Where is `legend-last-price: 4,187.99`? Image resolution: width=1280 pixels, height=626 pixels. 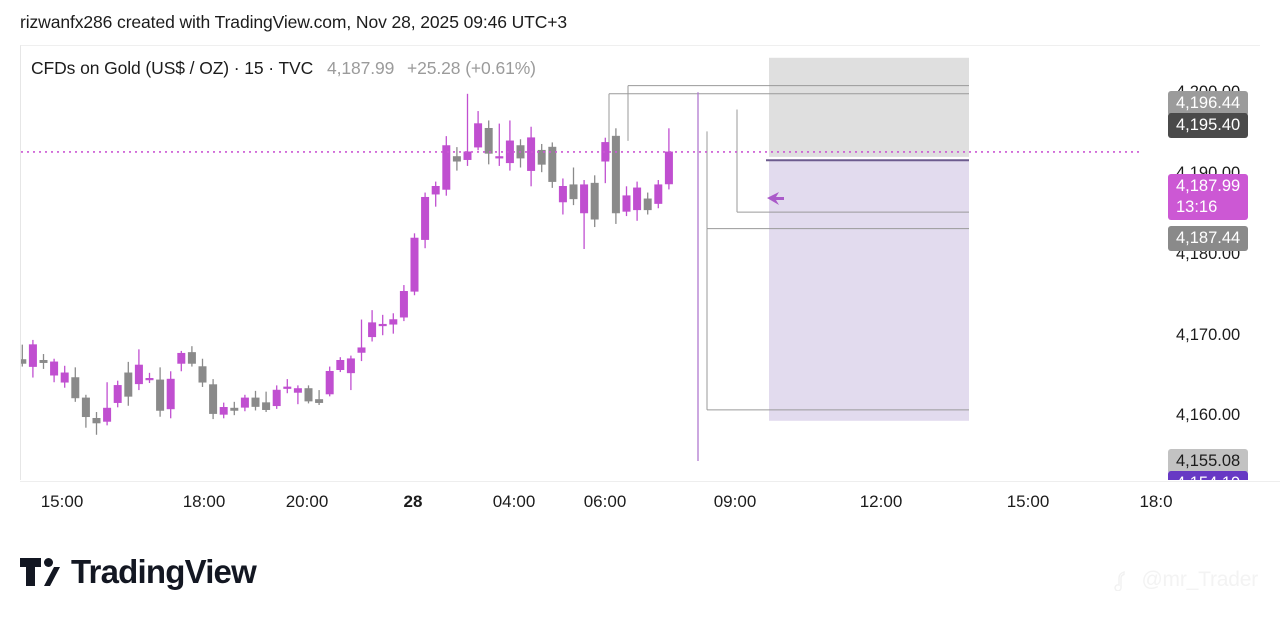 legend-last-price: 4,187.99 is located at coordinates (360, 68).